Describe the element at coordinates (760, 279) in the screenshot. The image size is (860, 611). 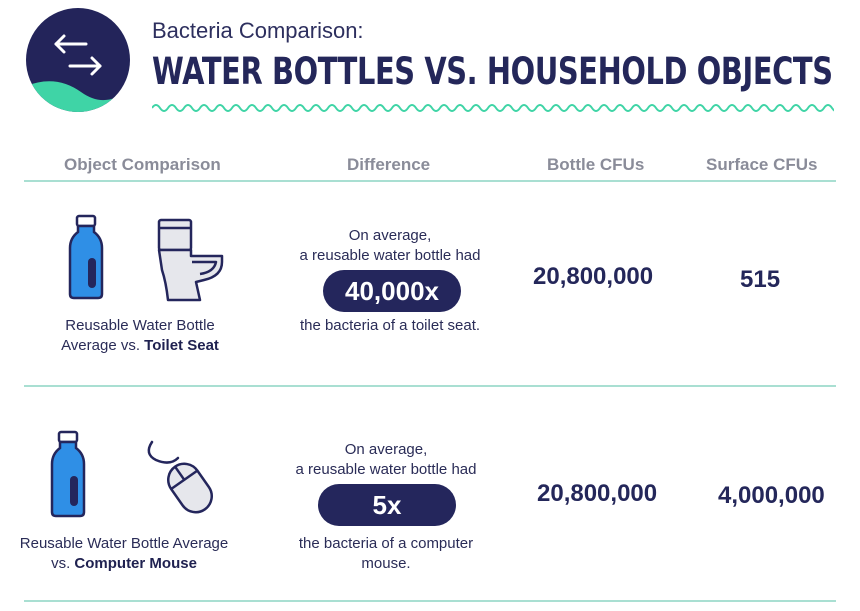
I see `surface-cfus-value: 515` at that location.